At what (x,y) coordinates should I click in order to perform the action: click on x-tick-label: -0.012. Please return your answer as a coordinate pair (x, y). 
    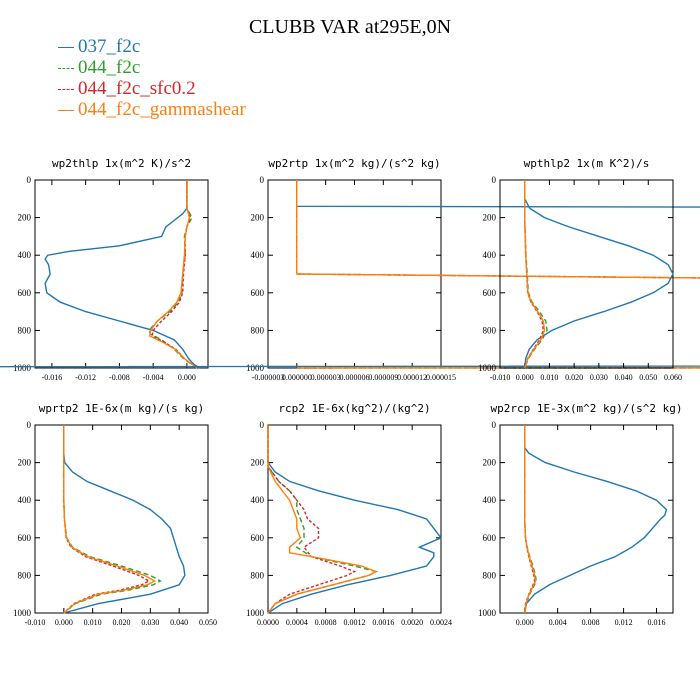
    Looking at the image, I should click on (85, 377).